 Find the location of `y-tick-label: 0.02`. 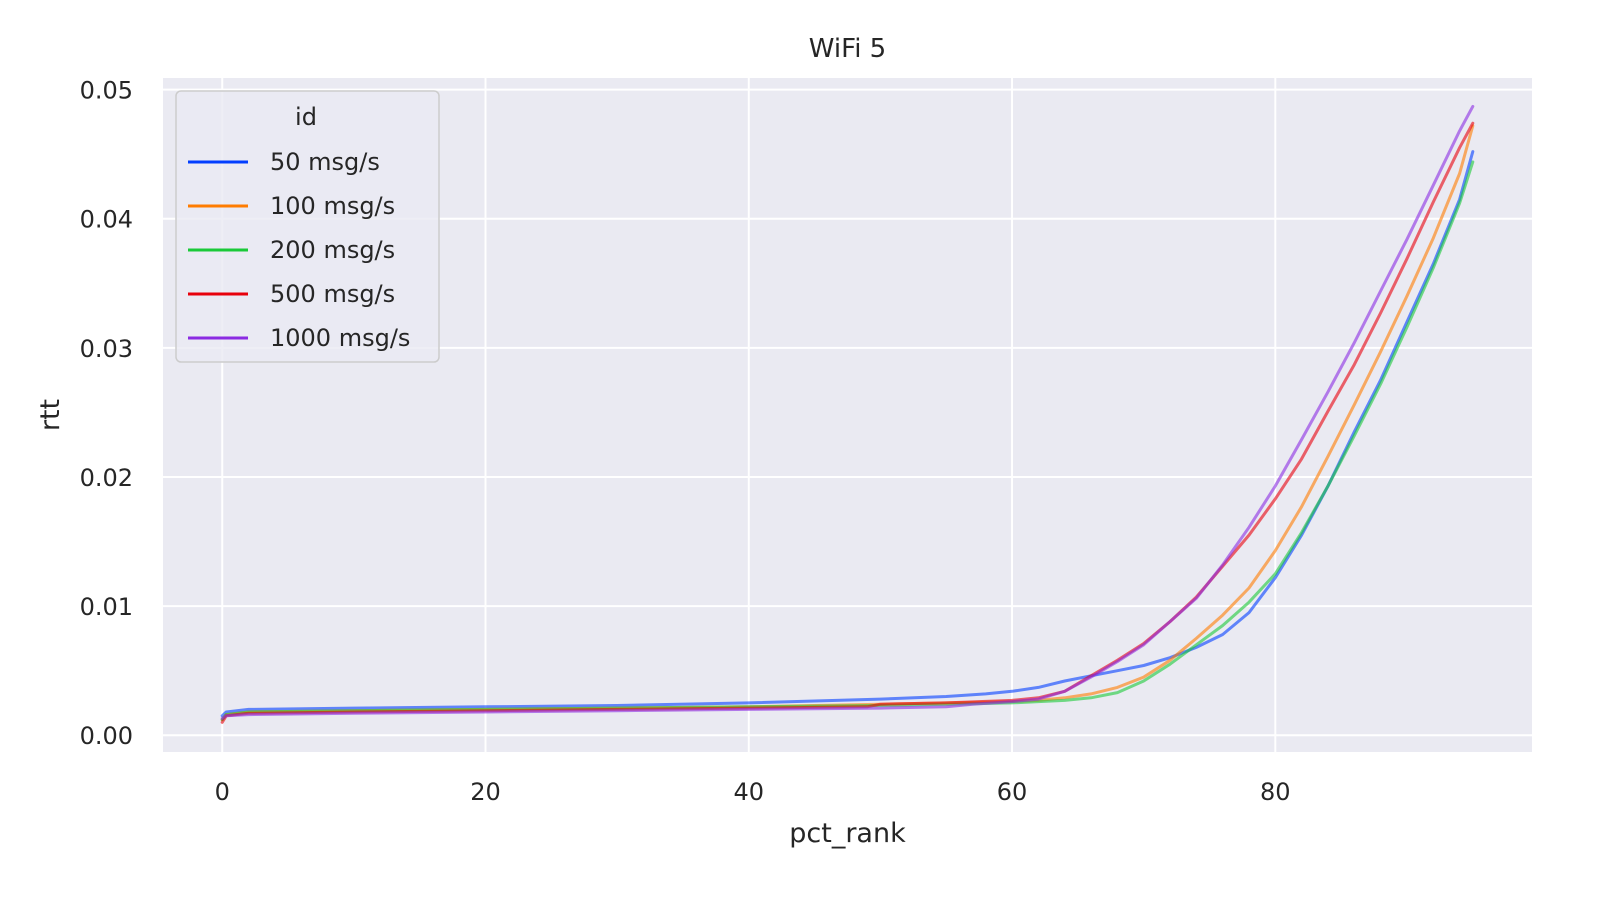

y-tick-label: 0.02 is located at coordinates (106, 478).